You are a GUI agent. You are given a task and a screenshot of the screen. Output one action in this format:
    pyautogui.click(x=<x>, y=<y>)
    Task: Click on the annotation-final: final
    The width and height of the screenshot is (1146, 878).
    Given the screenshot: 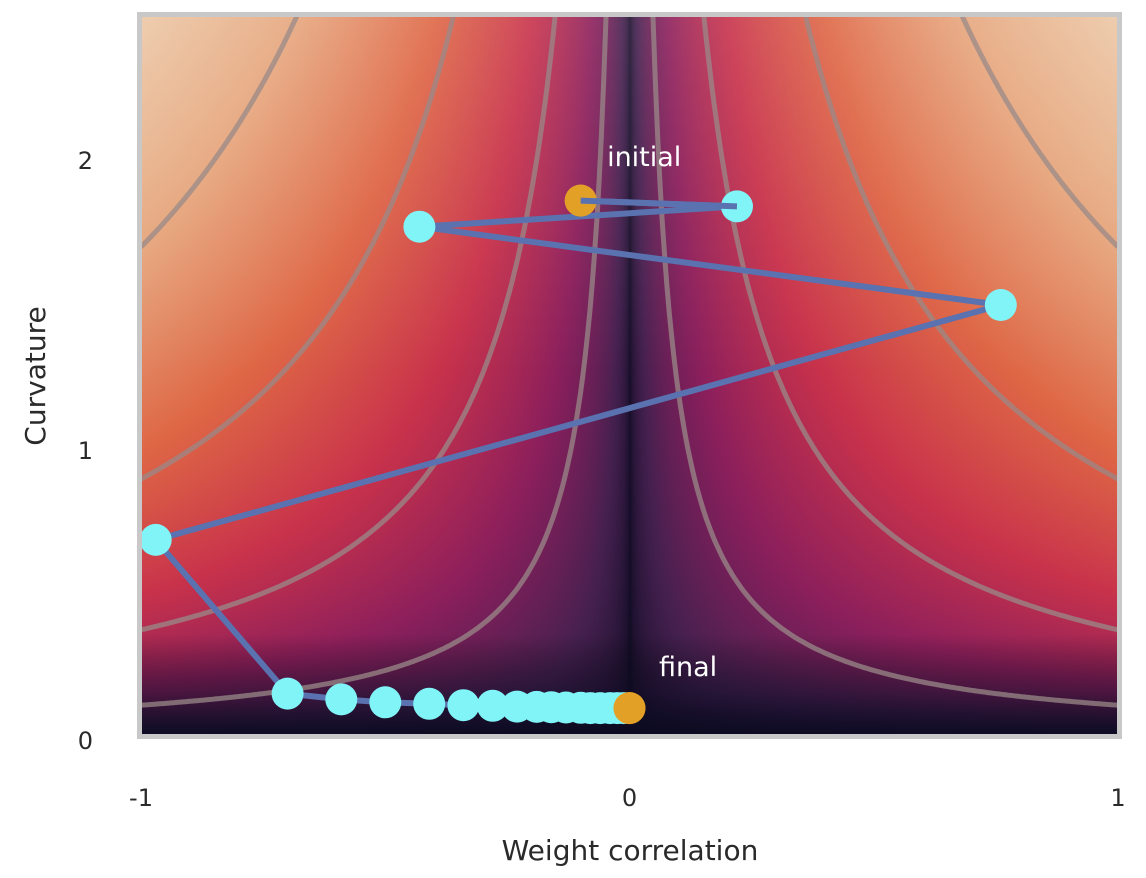 What is the action you would take?
    pyautogui.click(x=688, y=667)
    